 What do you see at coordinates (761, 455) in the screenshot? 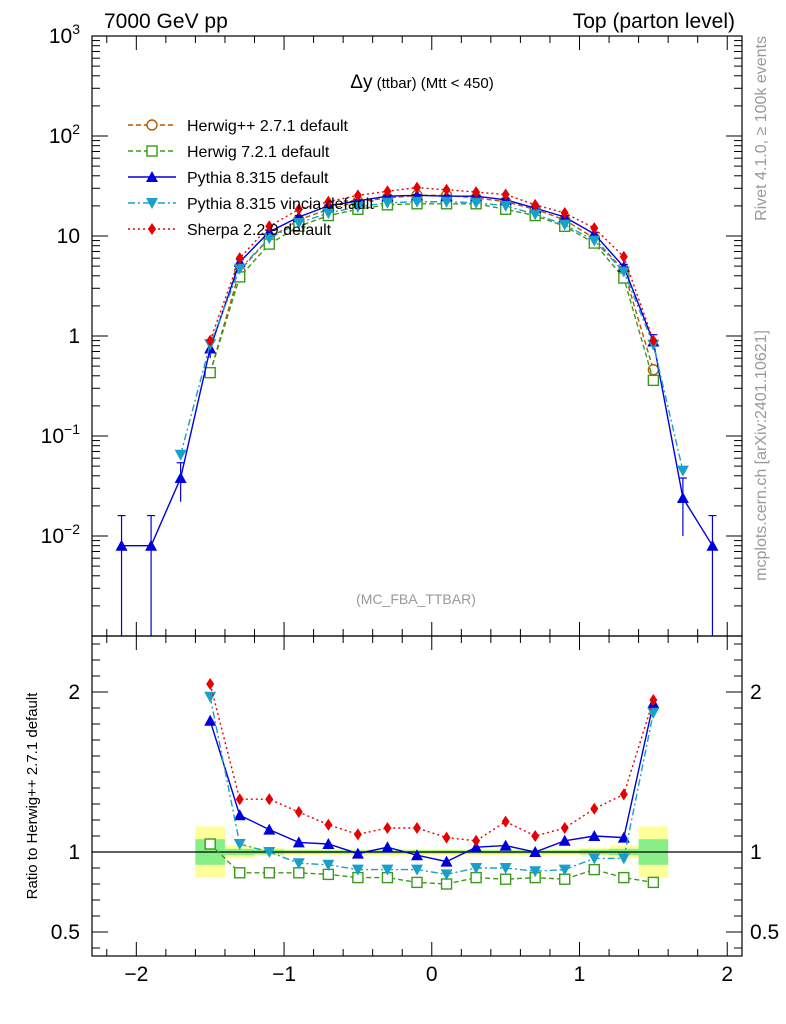
I see `side-text-bottom: mcplots.cern.ch [arXiv:2401.10621]` at bounding box center [761, 455].